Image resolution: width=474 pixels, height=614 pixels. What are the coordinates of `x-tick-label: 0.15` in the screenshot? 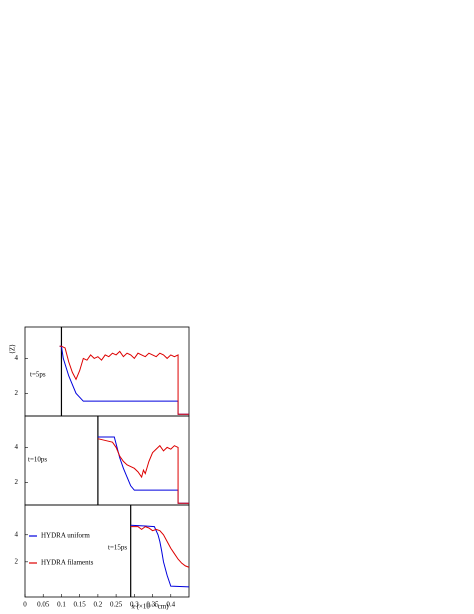 It's located at (80, 605).